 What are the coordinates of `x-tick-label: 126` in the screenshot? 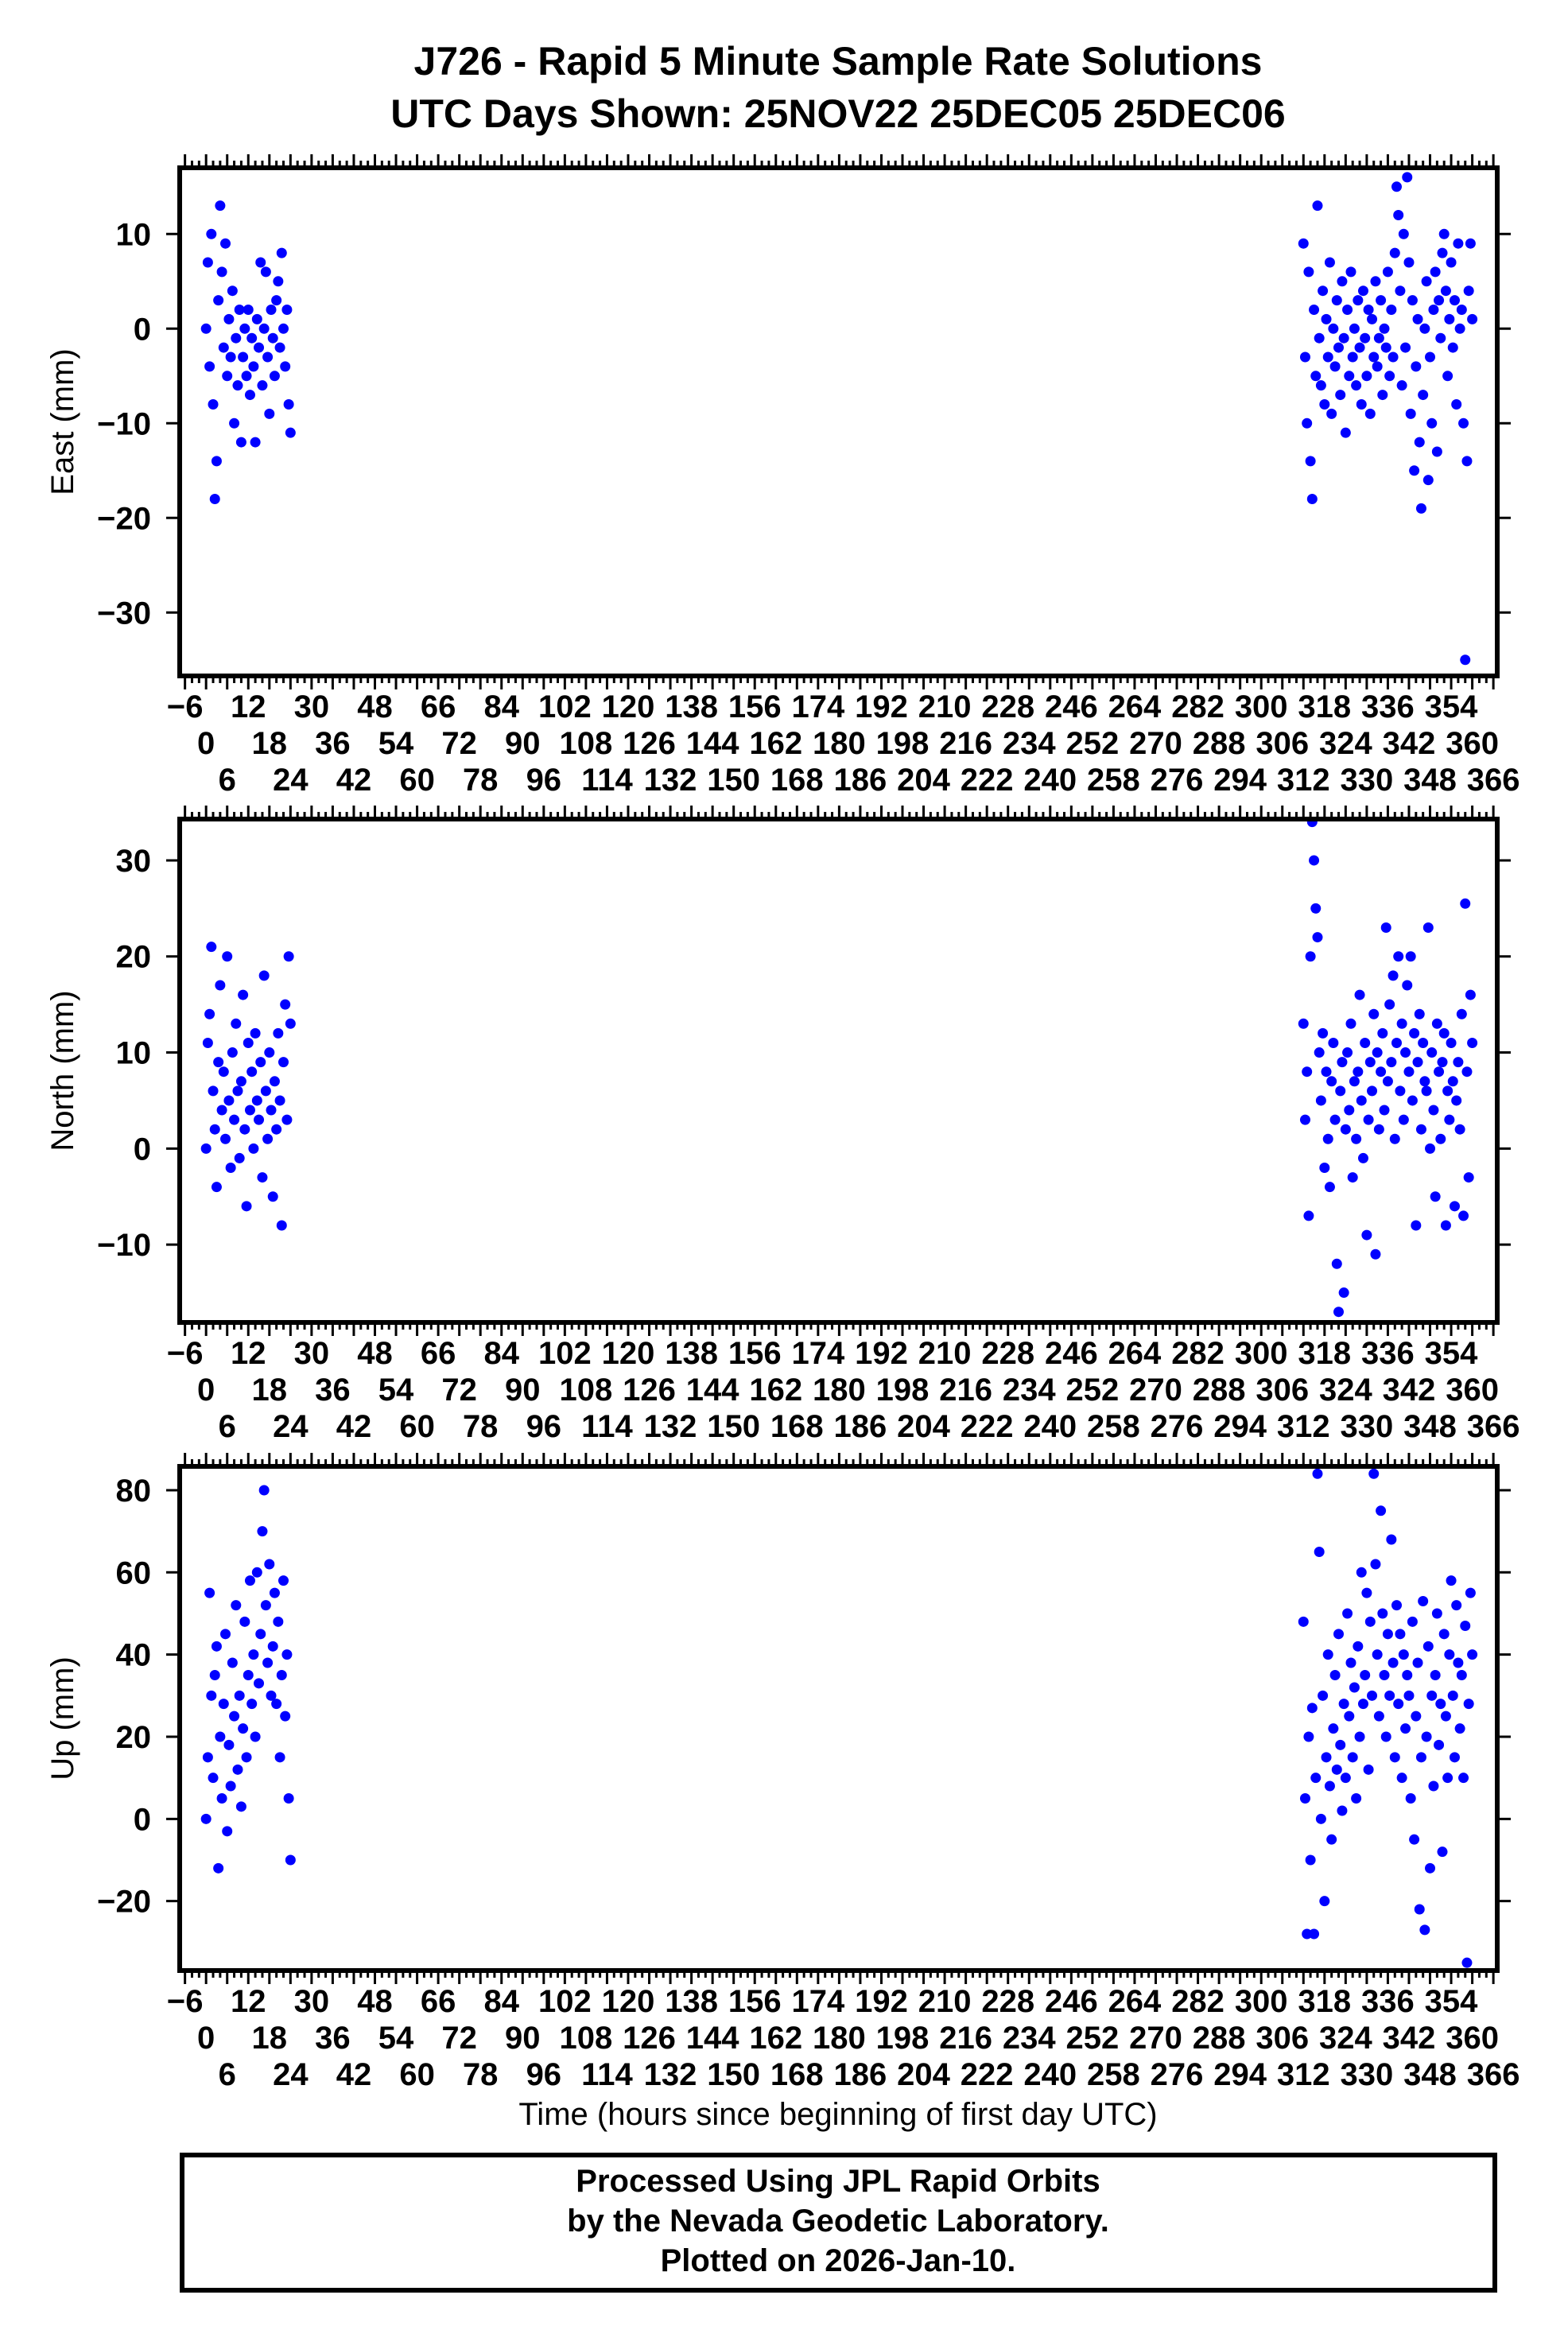 It's located at (649, 1390).